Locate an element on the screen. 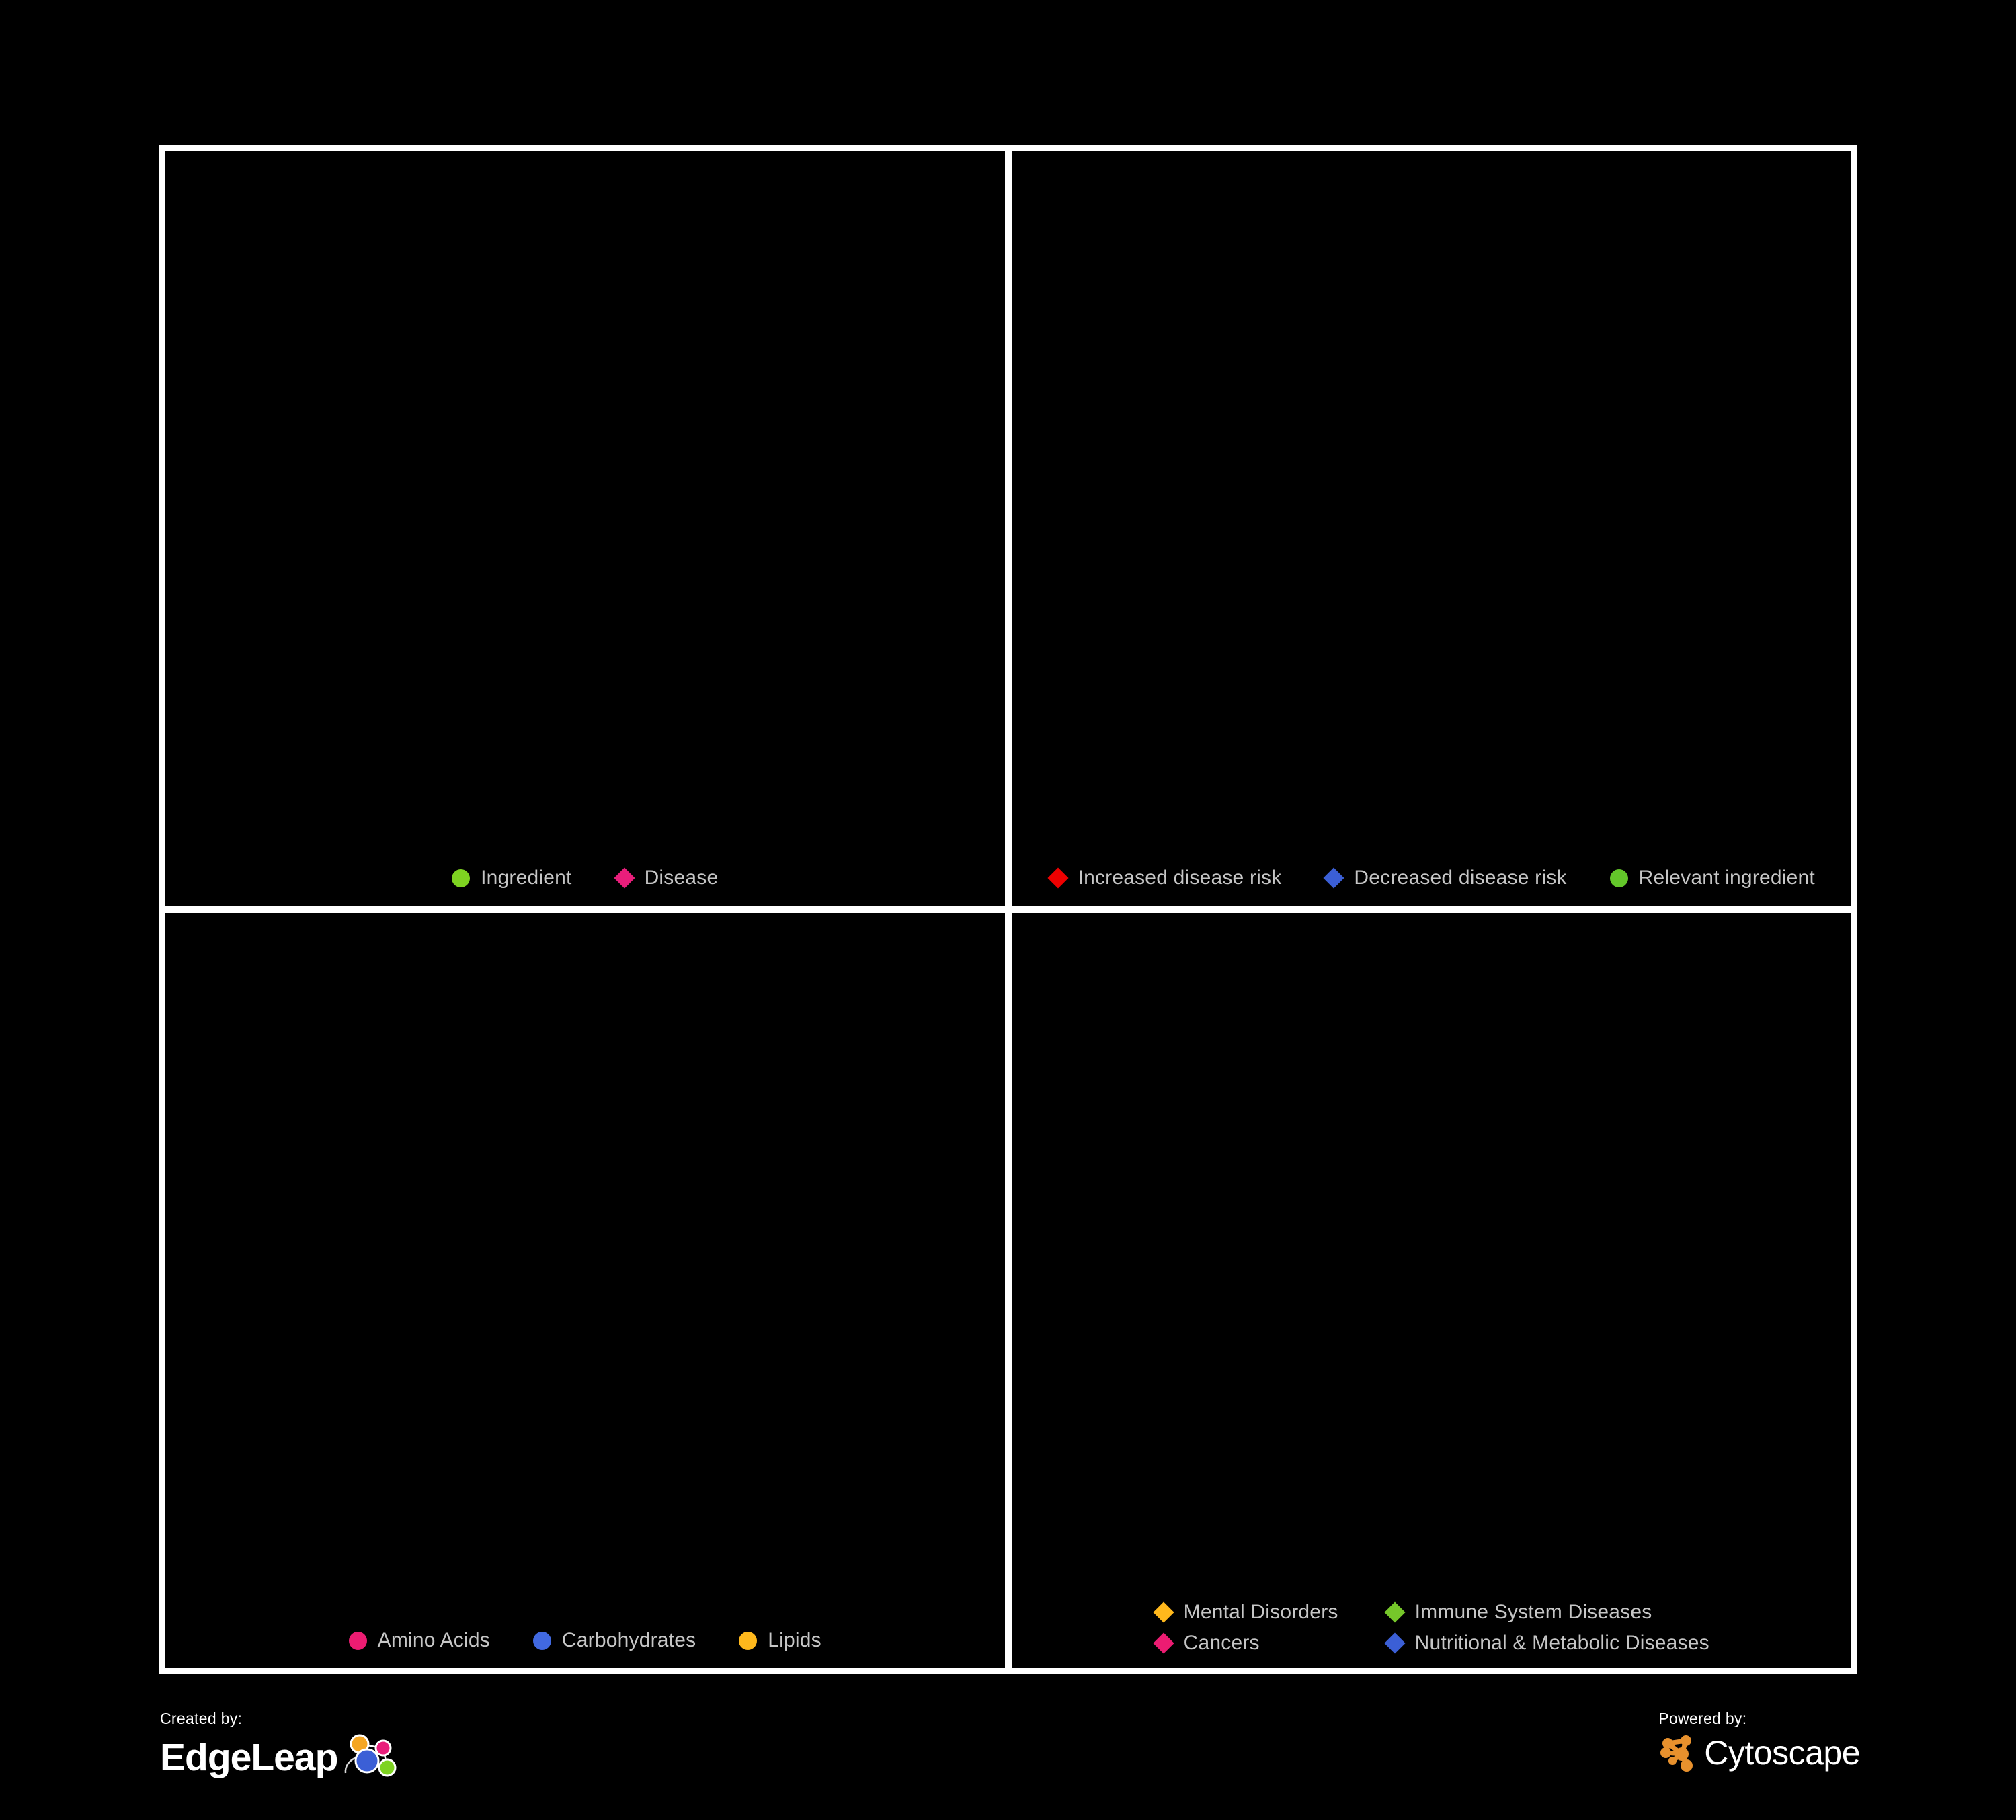  cytoscape-wordmark: Cytoscape is located at coordinates (1782, 1753).